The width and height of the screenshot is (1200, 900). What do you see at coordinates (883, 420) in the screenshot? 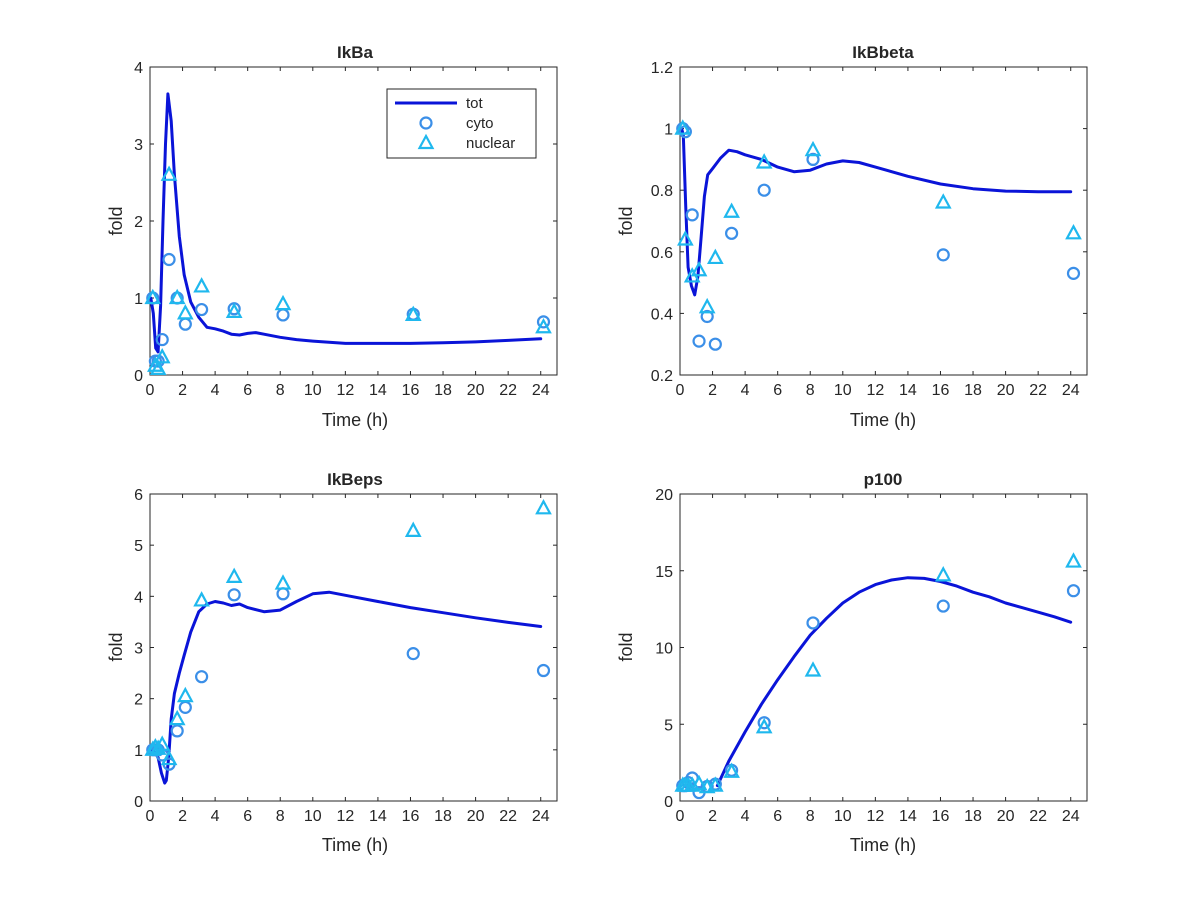
I see `panel-ikbbeta-xlabel: Time (h)` at bounding box center [883, 420].